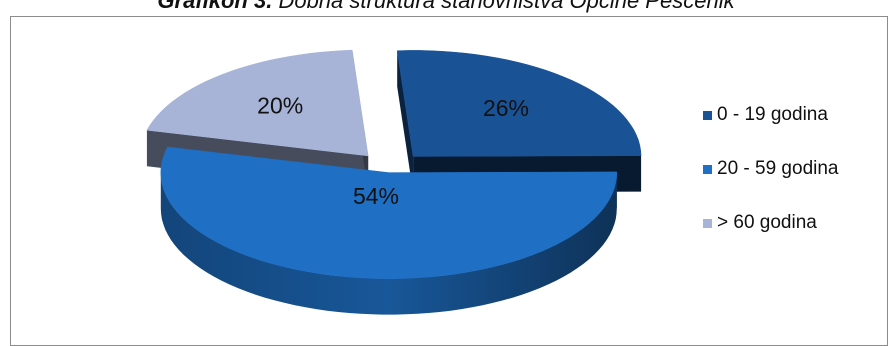 The height and width of the screenshot is (346, 892). I want to click on data-label-3: 20%, so click(280, 105).